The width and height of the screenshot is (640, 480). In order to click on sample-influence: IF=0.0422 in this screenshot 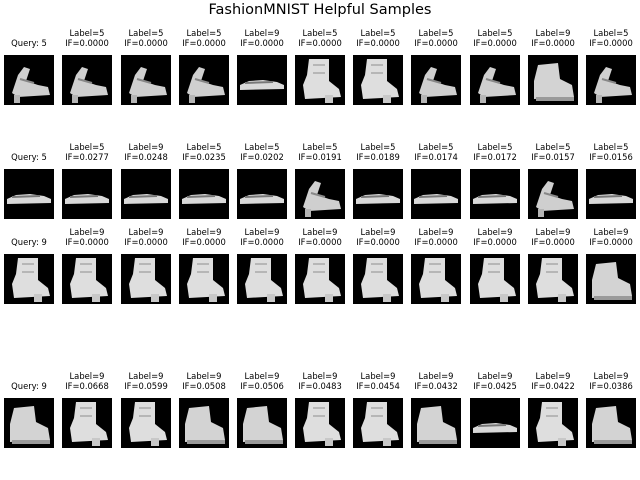, I will do `click(553, 386)`.